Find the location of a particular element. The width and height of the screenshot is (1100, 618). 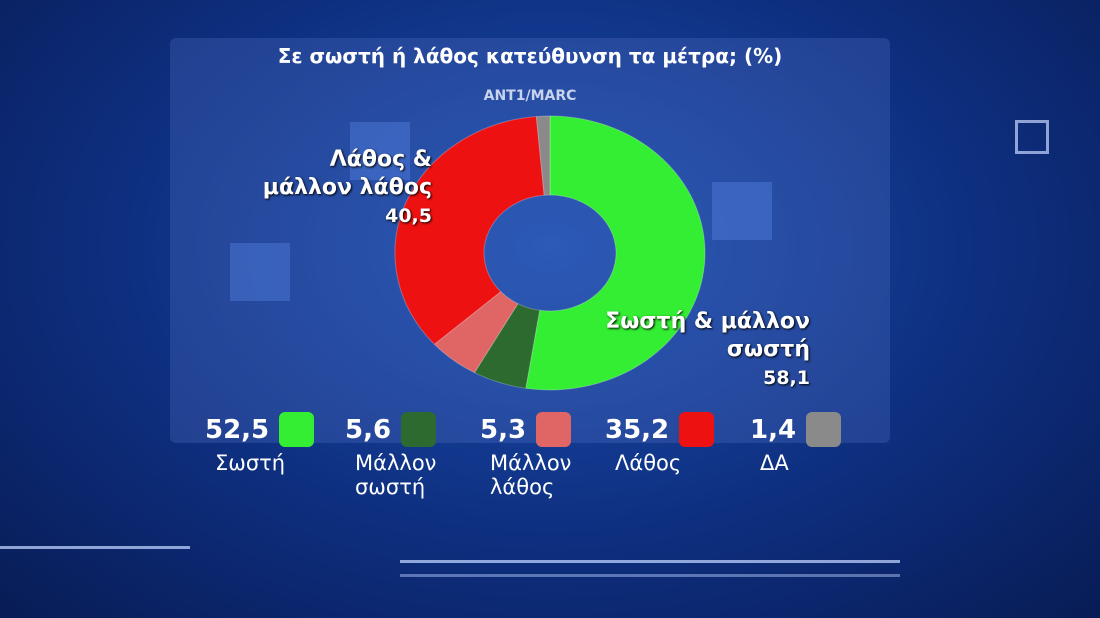

legend-item: 35,2 Λάθος is located at coordinates (660, 443).